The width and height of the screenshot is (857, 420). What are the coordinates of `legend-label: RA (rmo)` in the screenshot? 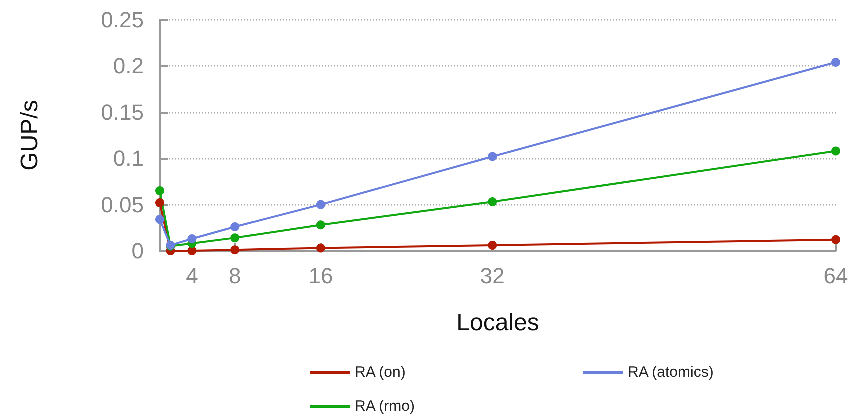 It's located at (385, 406).